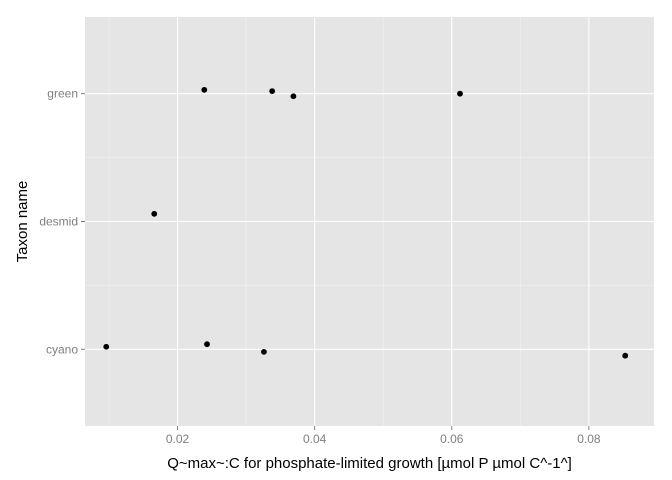  What do you see at coordinates (154, 213) in the screenshot?
I see `data-point-desmid` at bounding box center [154, 213].